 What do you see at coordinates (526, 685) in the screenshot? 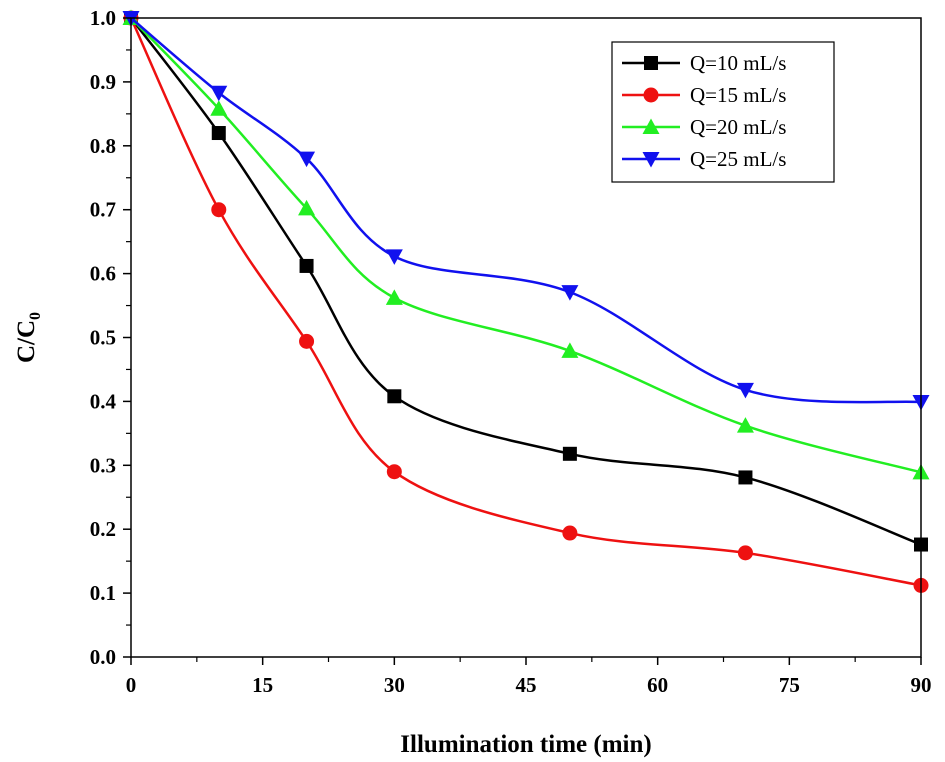
I see `x-tick-label: 45` at bounding box center [526, 685].